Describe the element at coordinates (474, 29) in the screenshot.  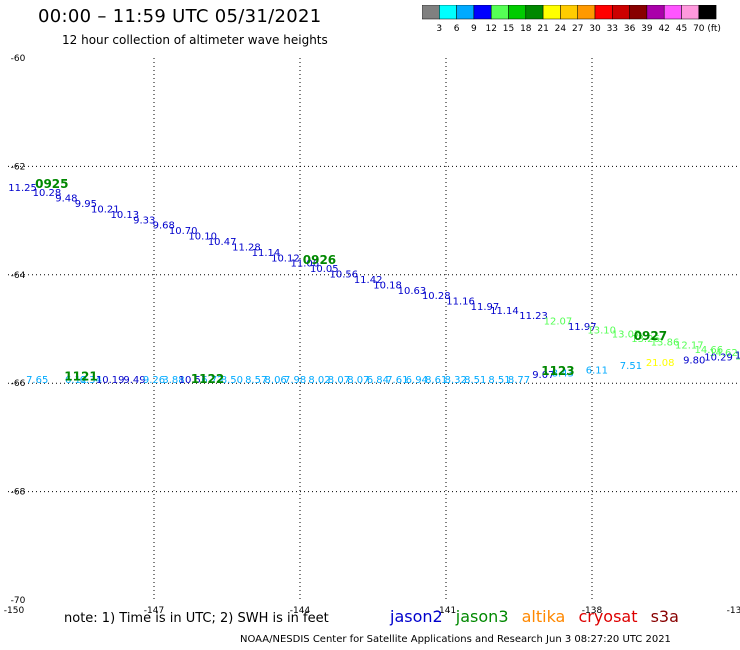
I see `colorbar-label: 9` at that location.